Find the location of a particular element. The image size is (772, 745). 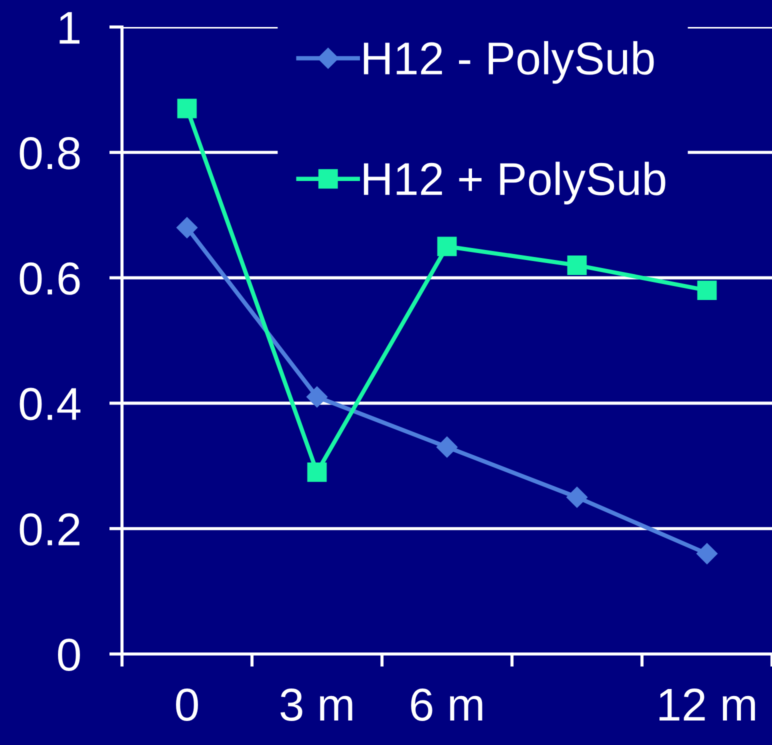

x-tick-label: 3 m is located at coordinates (316, 704).